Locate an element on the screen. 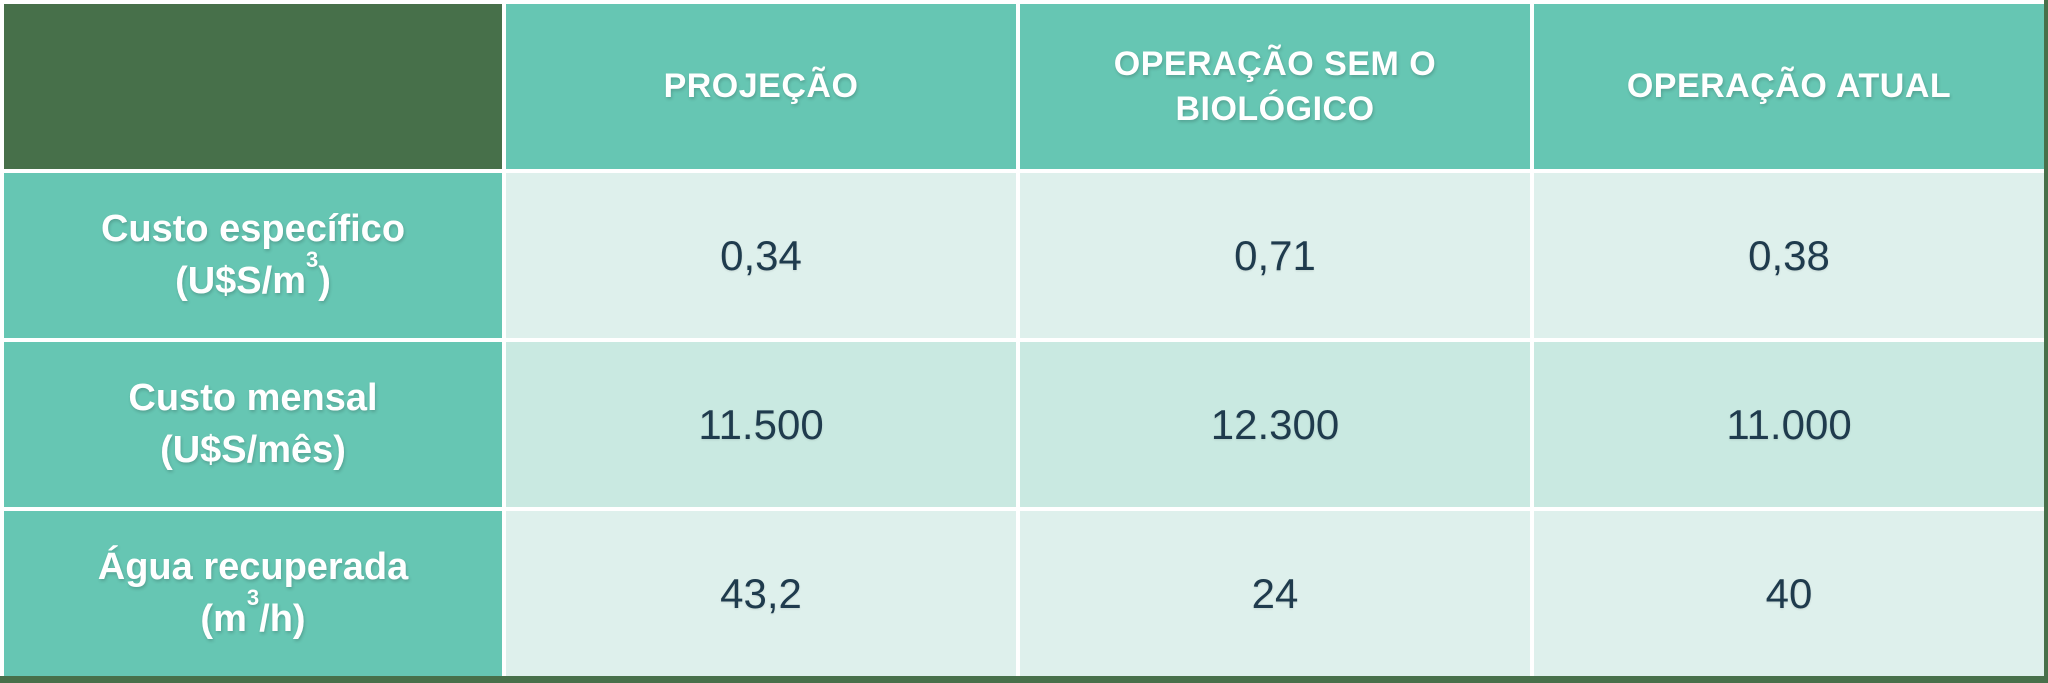 This screenshot has height=683, width=2048. row-label-custo-especifico: Custo específico (U$S/m3) is located at coordinates (253, 255).